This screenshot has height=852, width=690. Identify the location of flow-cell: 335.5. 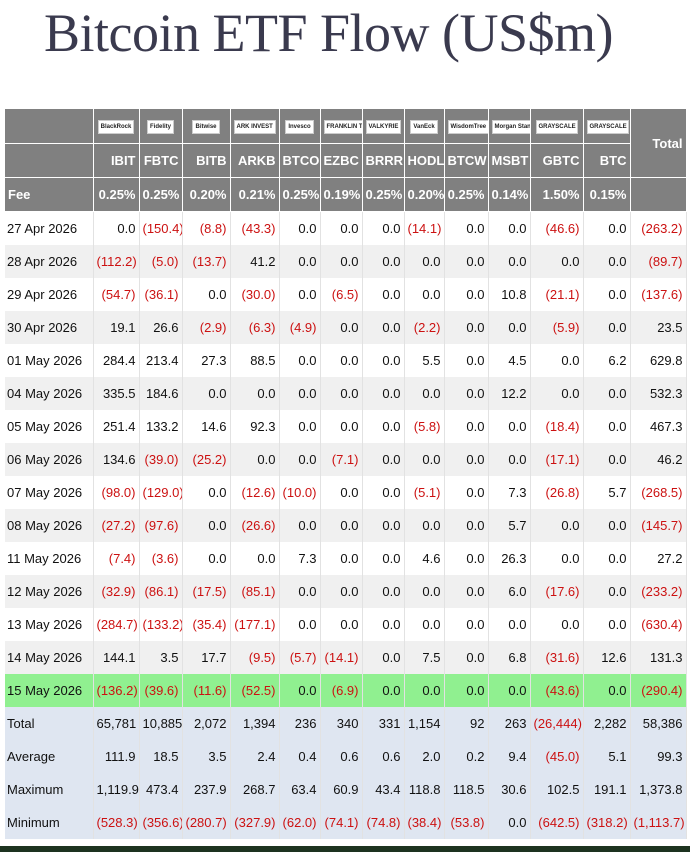
(116, 393).